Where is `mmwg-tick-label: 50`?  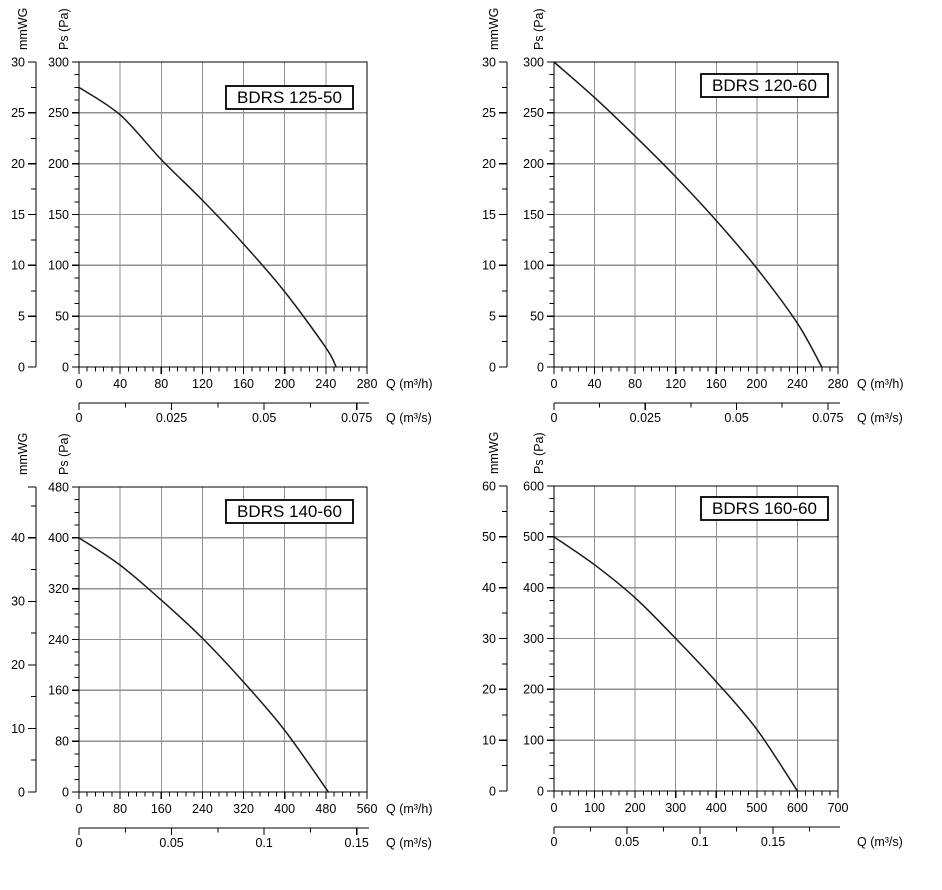
mmwg-tick-label: 50 is located at coordinates (489, 537).